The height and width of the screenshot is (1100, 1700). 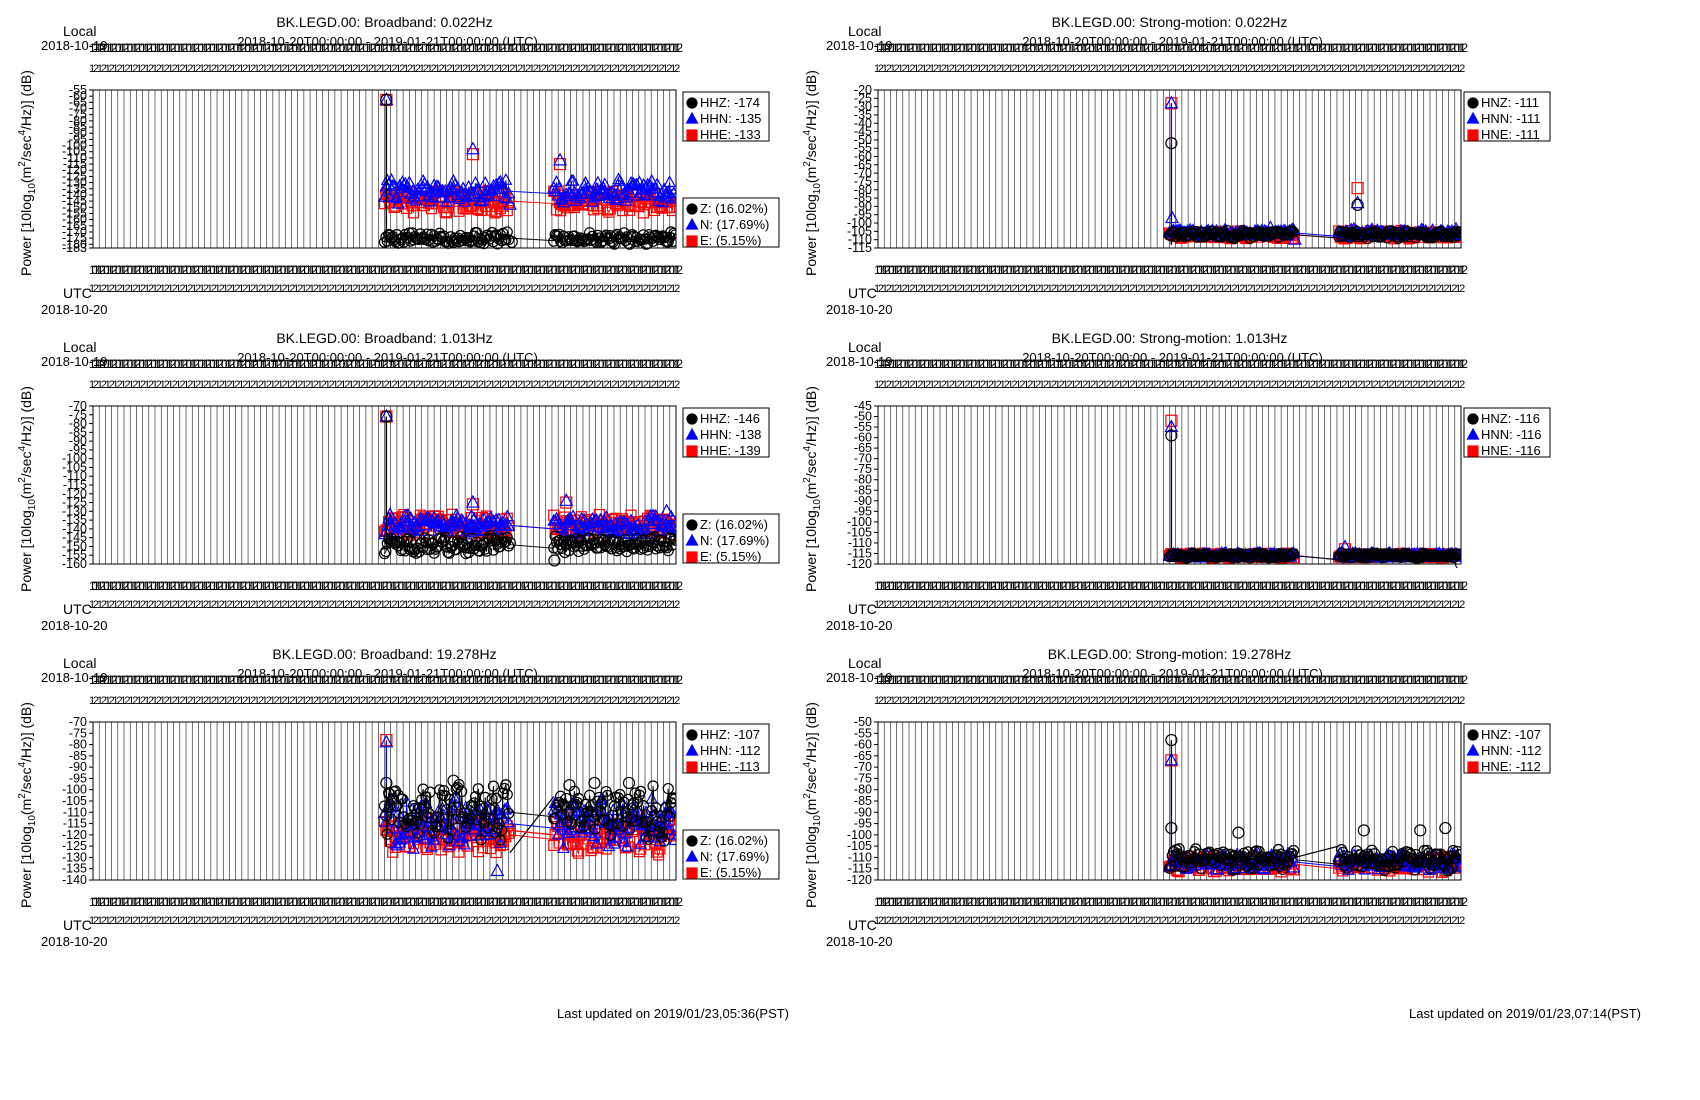 I want to click on legend-box, so click(x=731, y=222).